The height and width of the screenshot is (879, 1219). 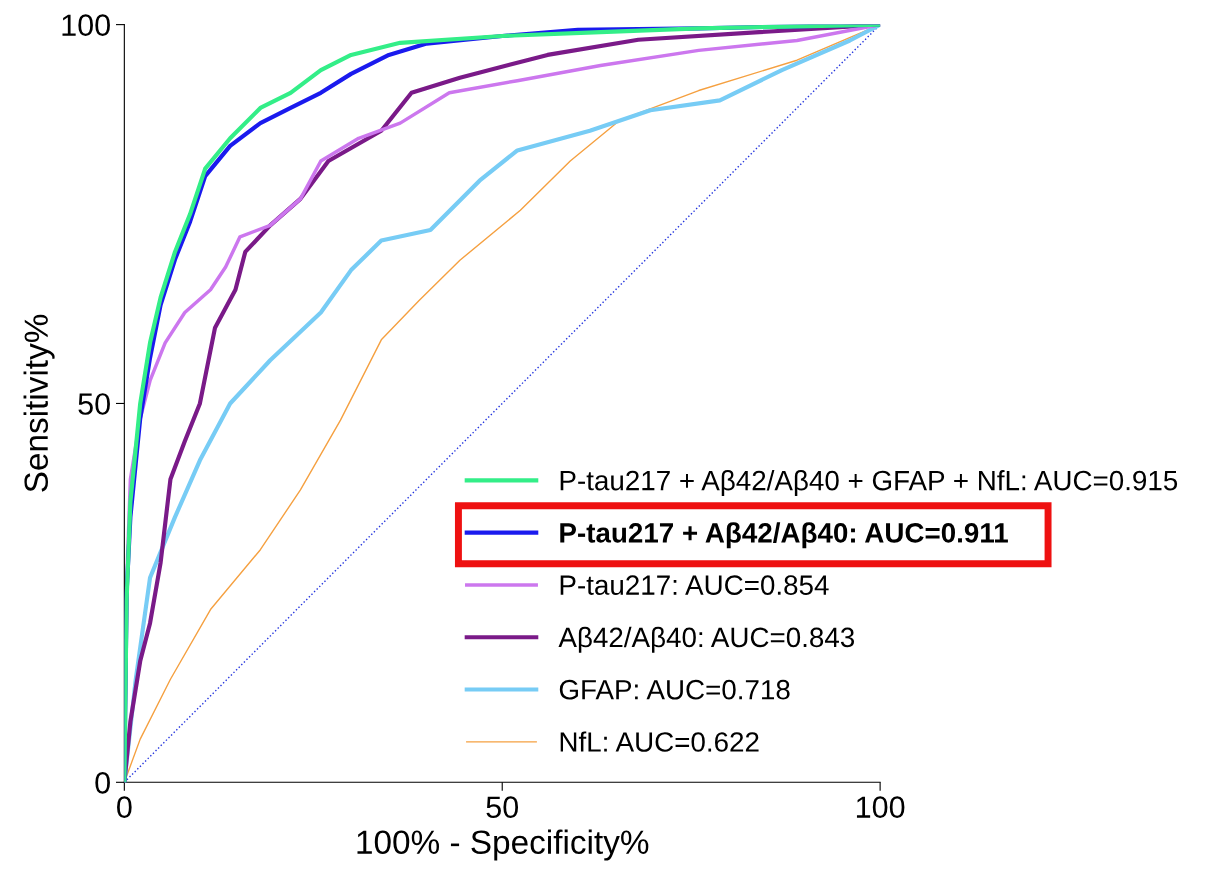 What do you see at coordinates (503, 845) in the screenshot?
I see `x-axis-title: 100% - Specificity%` at bounding box center [503, 845].